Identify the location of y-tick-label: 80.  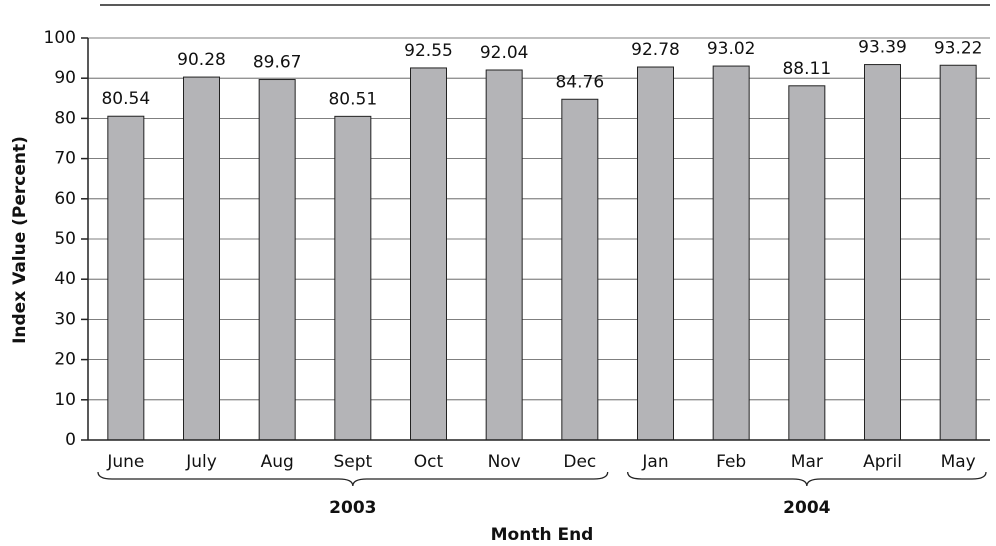
(65, 118).